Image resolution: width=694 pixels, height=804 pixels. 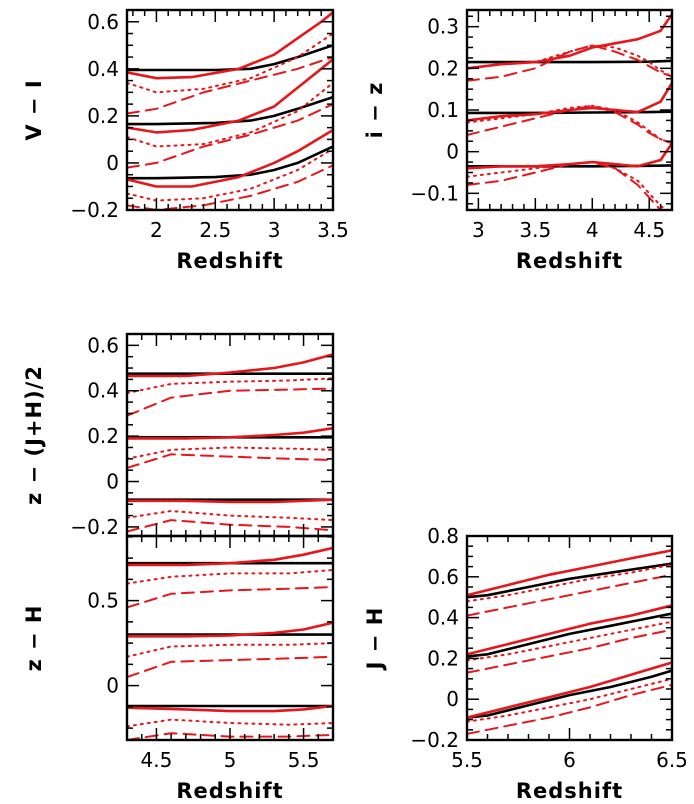 What do you see at coordinates (434, 193) in the screenshot?
I see `y-tick-label: −0.1` at bounding box center [434, 193].